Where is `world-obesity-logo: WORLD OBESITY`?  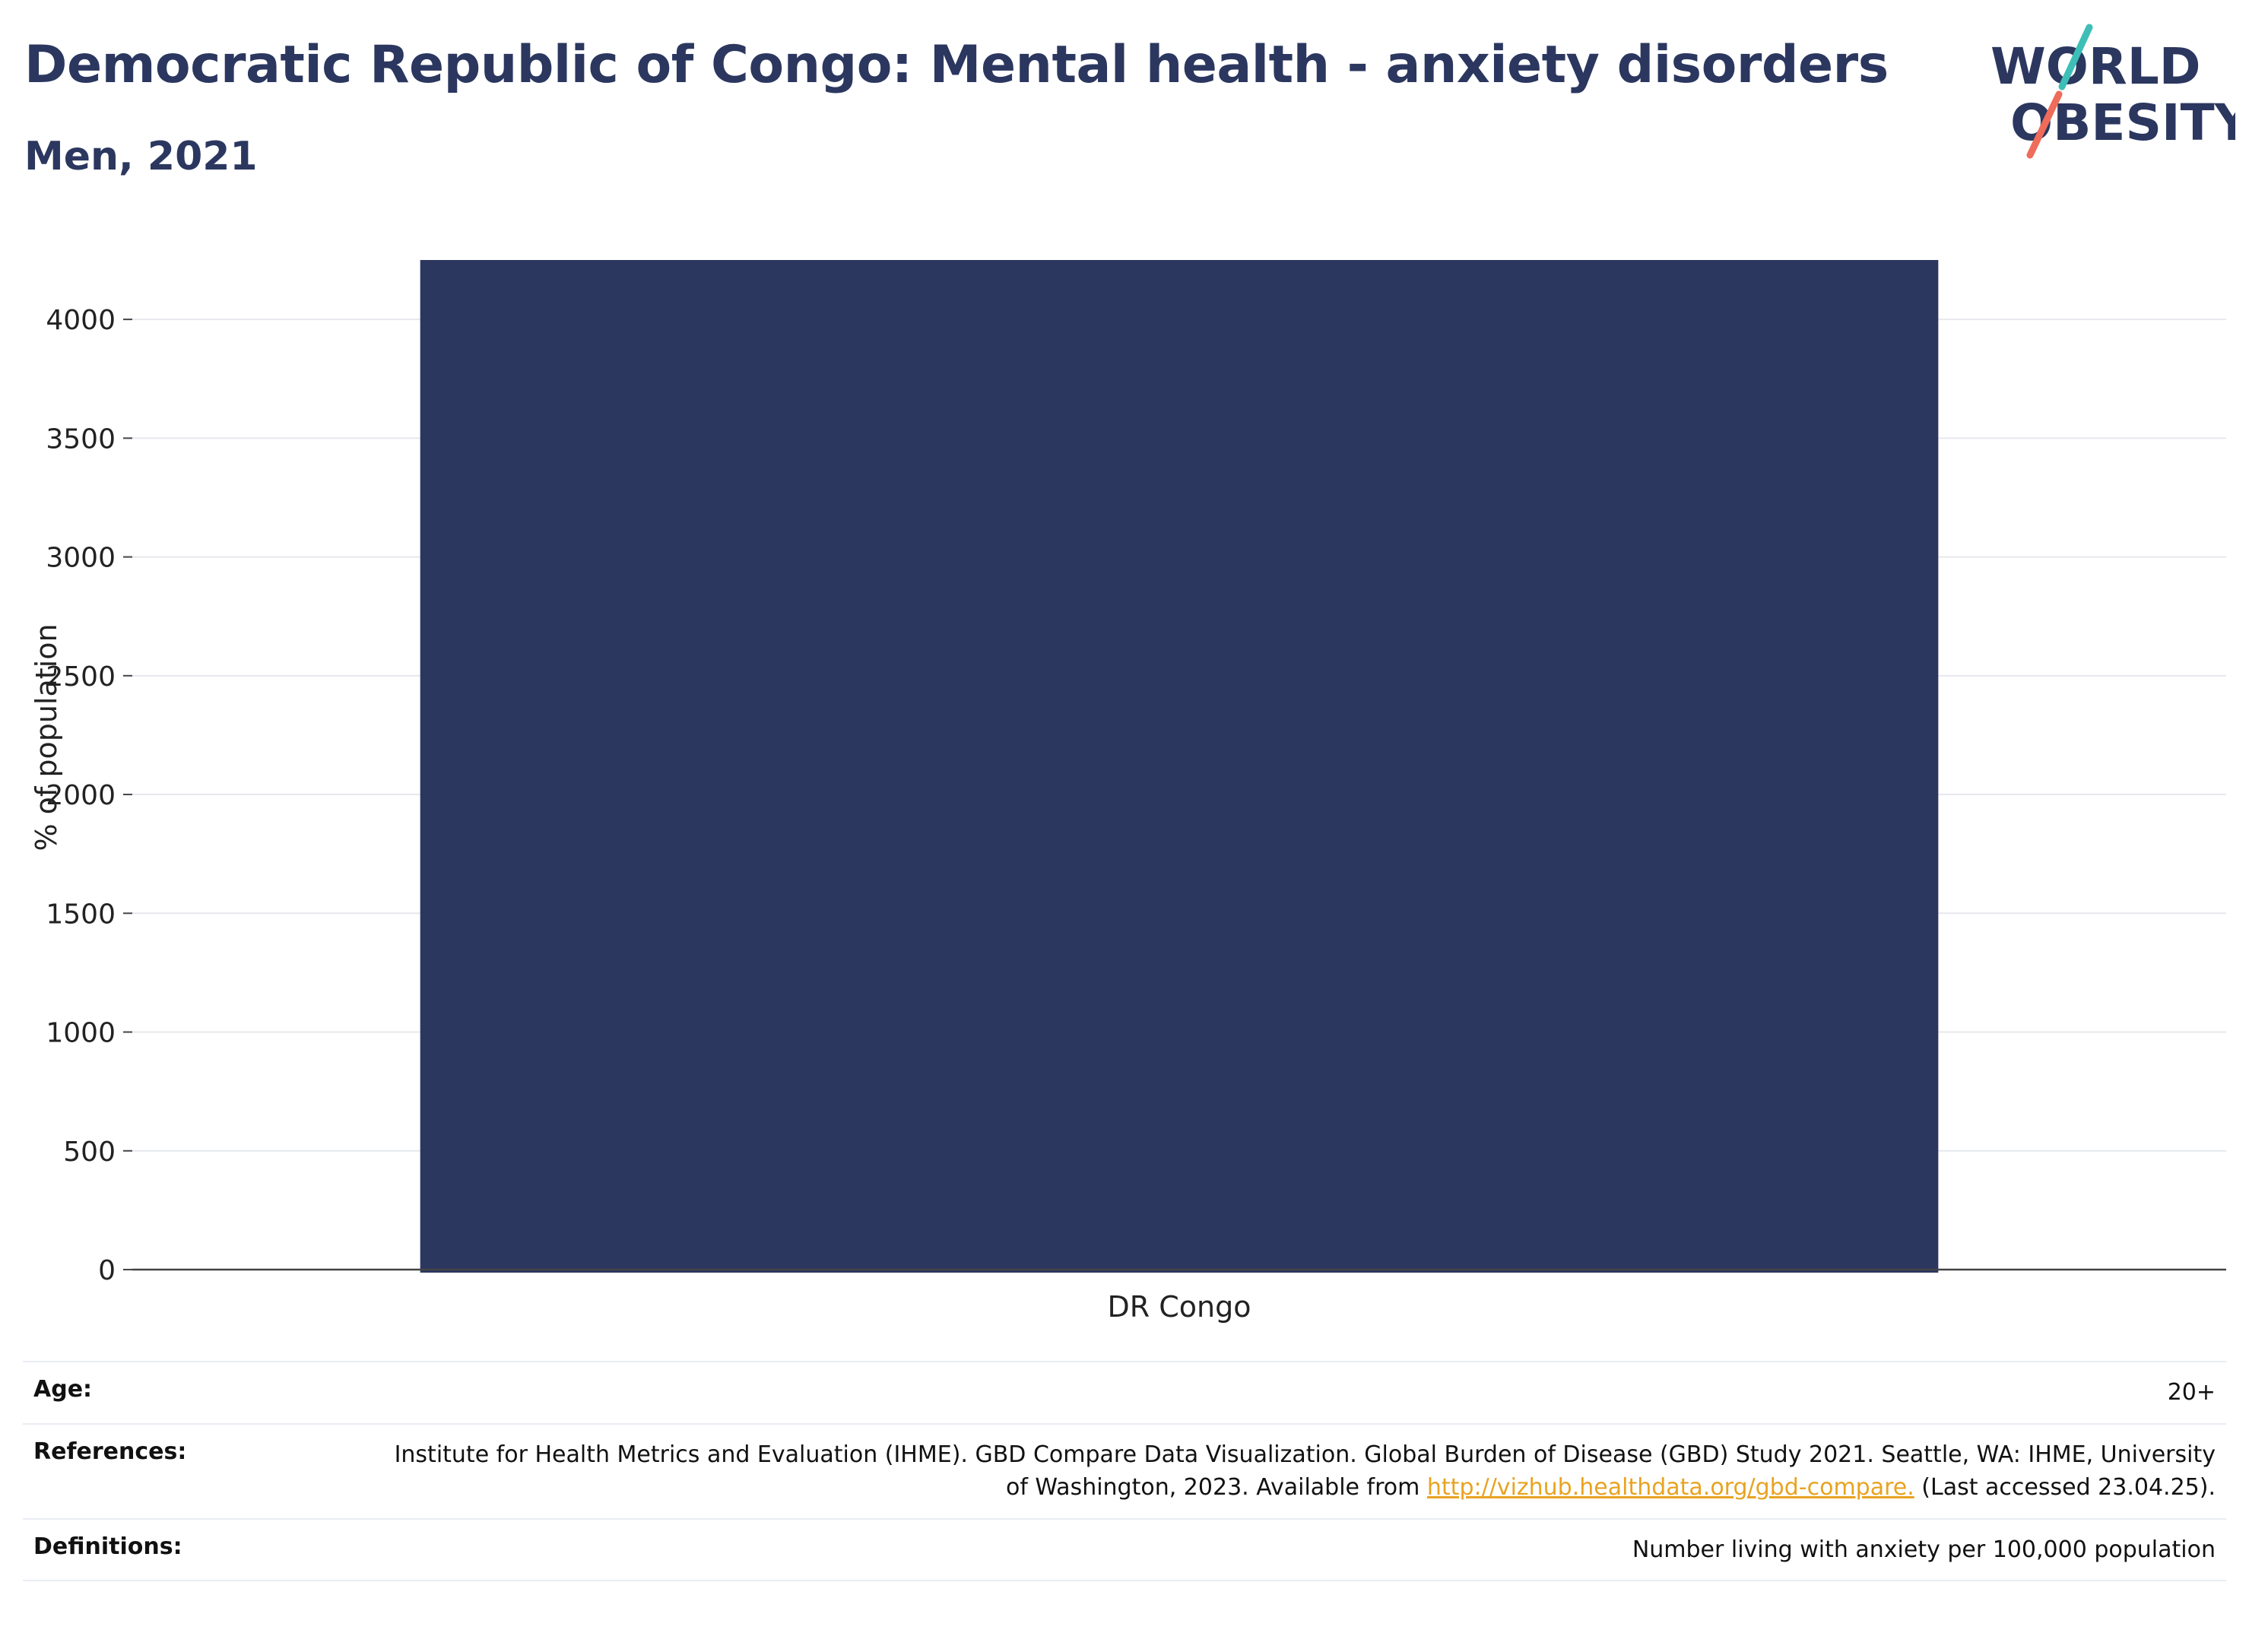
world-obesity-logo: WORLD OBESITY is located at coordinates (2112, 91).